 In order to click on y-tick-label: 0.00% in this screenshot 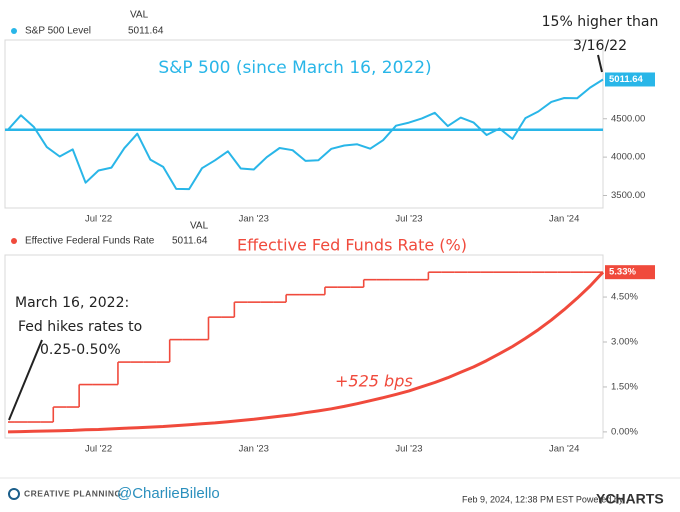, I will do `click(624, 431)`.